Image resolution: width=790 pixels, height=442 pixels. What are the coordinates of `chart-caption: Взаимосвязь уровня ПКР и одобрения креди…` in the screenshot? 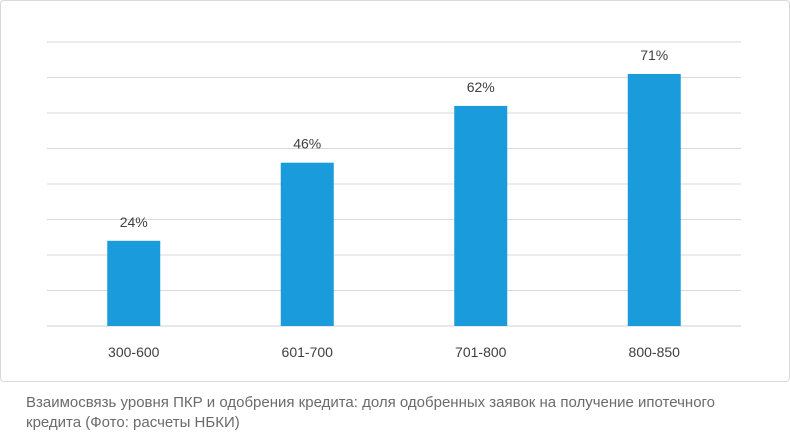 It's located at (371, 412).